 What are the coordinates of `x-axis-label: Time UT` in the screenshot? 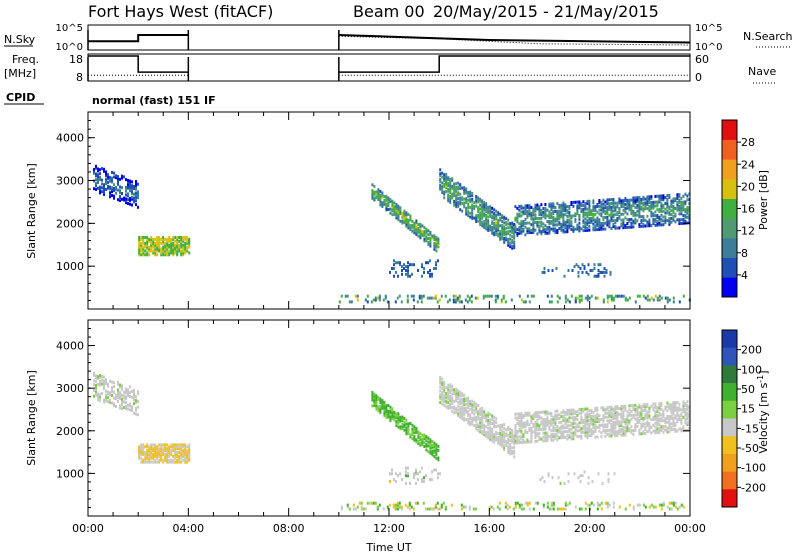 It's located at (388, 547).